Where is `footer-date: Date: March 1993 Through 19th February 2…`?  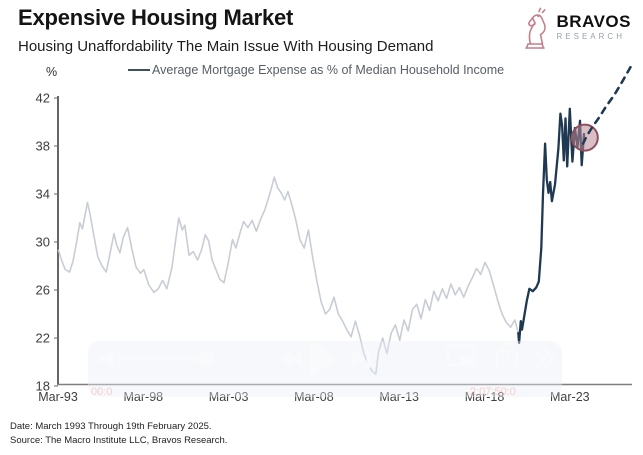
footer-date: Date: March 1993 Through 19th February 2… is located at coordinates (111, 426).